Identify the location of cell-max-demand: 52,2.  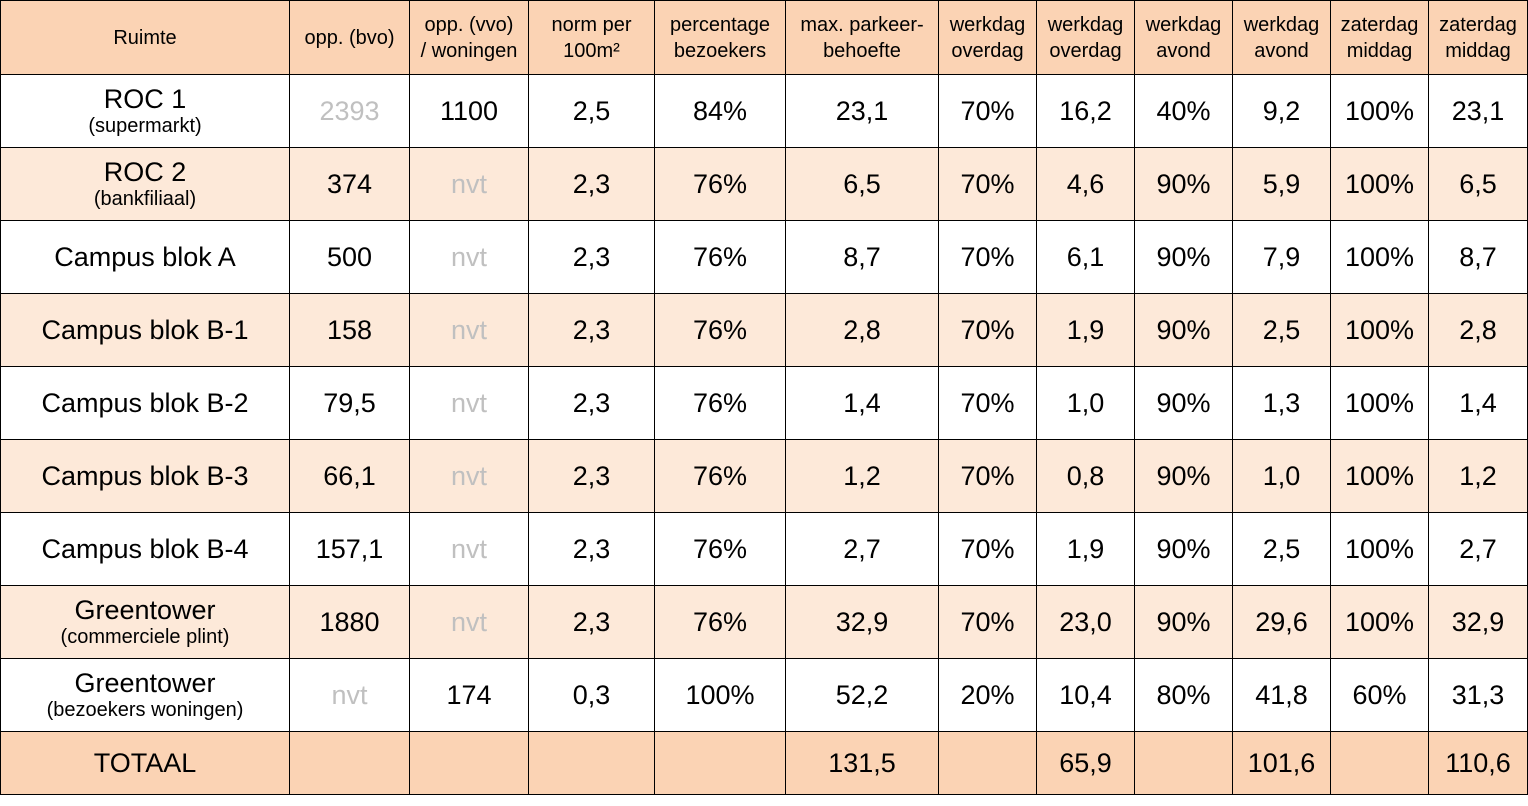
(862, 695).